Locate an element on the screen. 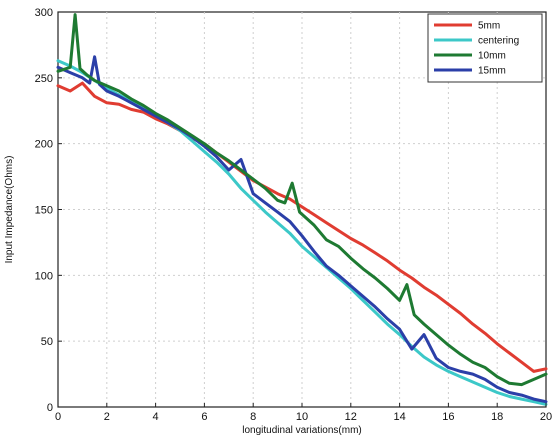  x-tick-label: 20 is located at coordinates (546, 417).